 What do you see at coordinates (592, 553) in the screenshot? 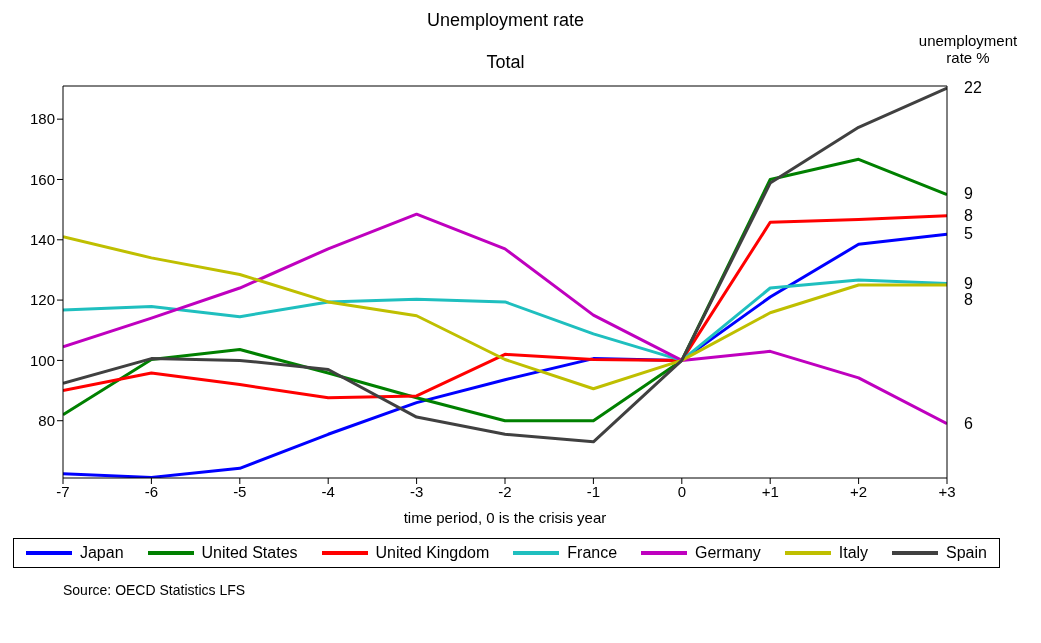
I see `legend-label: France` at bounding box center [592, 553].